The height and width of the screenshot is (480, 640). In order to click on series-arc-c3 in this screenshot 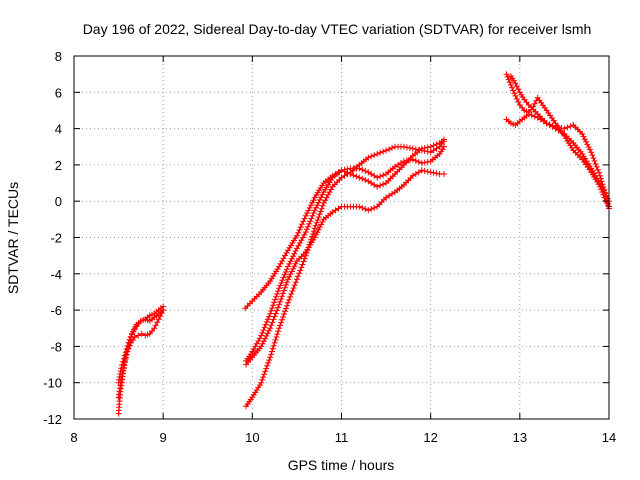, I will do `click(559, 141)`.